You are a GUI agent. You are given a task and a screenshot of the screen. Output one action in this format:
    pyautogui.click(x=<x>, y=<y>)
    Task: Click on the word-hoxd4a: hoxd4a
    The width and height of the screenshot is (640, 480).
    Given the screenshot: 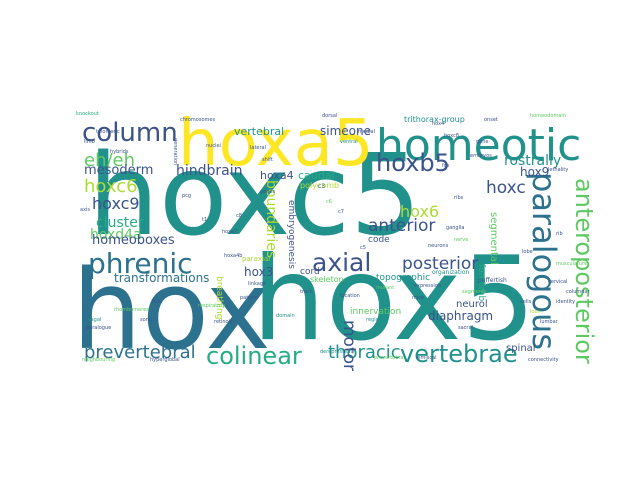 What is the action you would take?
    pyautogui.click(x=116, y=235)
    